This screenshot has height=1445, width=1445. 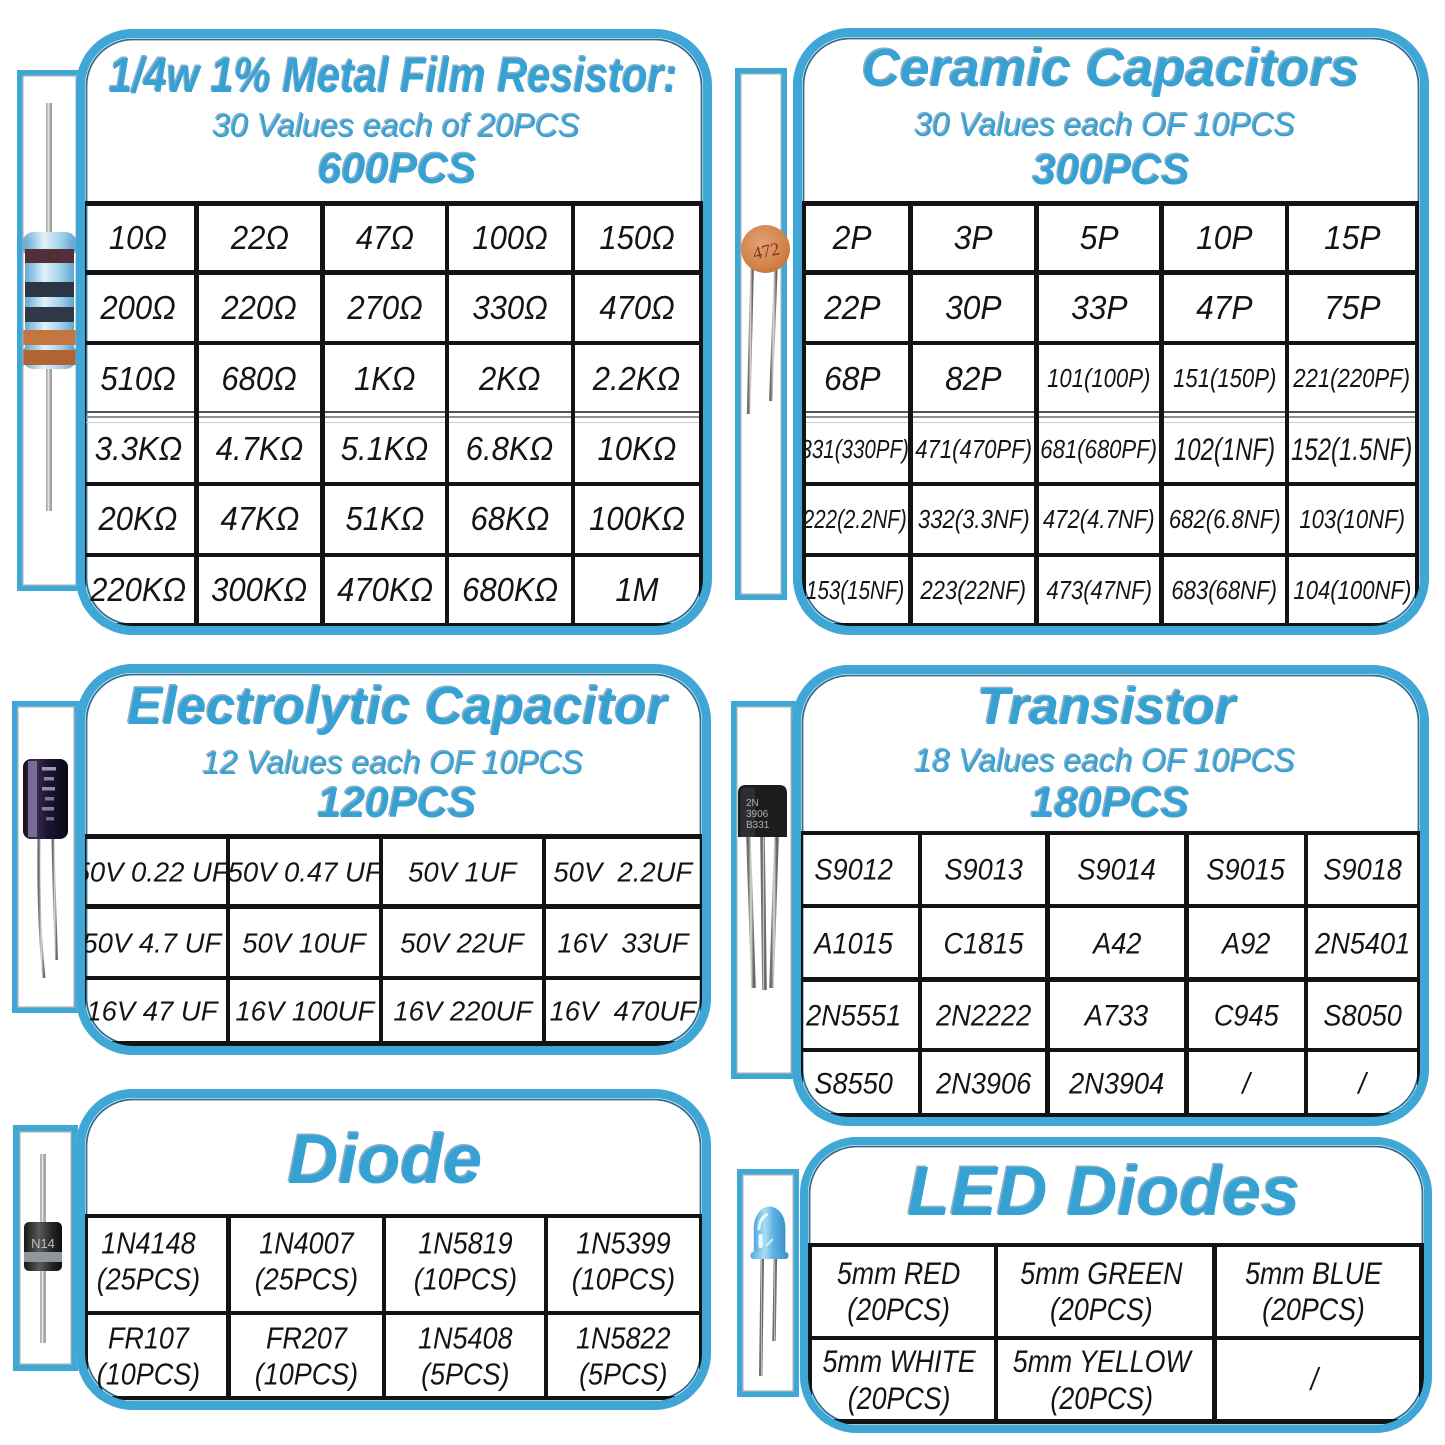 I want to click on svg-text: B331, so click(x=758, y=825).